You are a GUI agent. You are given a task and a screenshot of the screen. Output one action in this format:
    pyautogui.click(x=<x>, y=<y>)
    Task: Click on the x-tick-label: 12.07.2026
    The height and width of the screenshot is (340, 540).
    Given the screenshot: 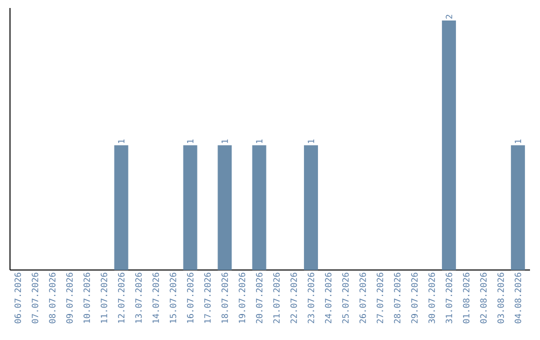 What is the action you would take?
    pyautogui.click(x=121, y=297)
    